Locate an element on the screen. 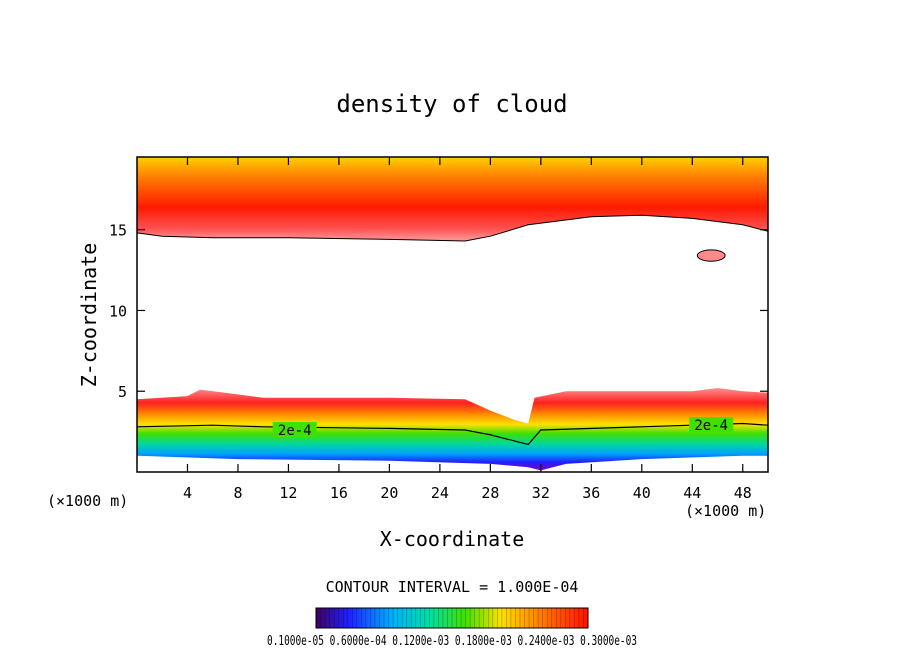  y-tick-label: 15 is located at coordinates (118, 231).